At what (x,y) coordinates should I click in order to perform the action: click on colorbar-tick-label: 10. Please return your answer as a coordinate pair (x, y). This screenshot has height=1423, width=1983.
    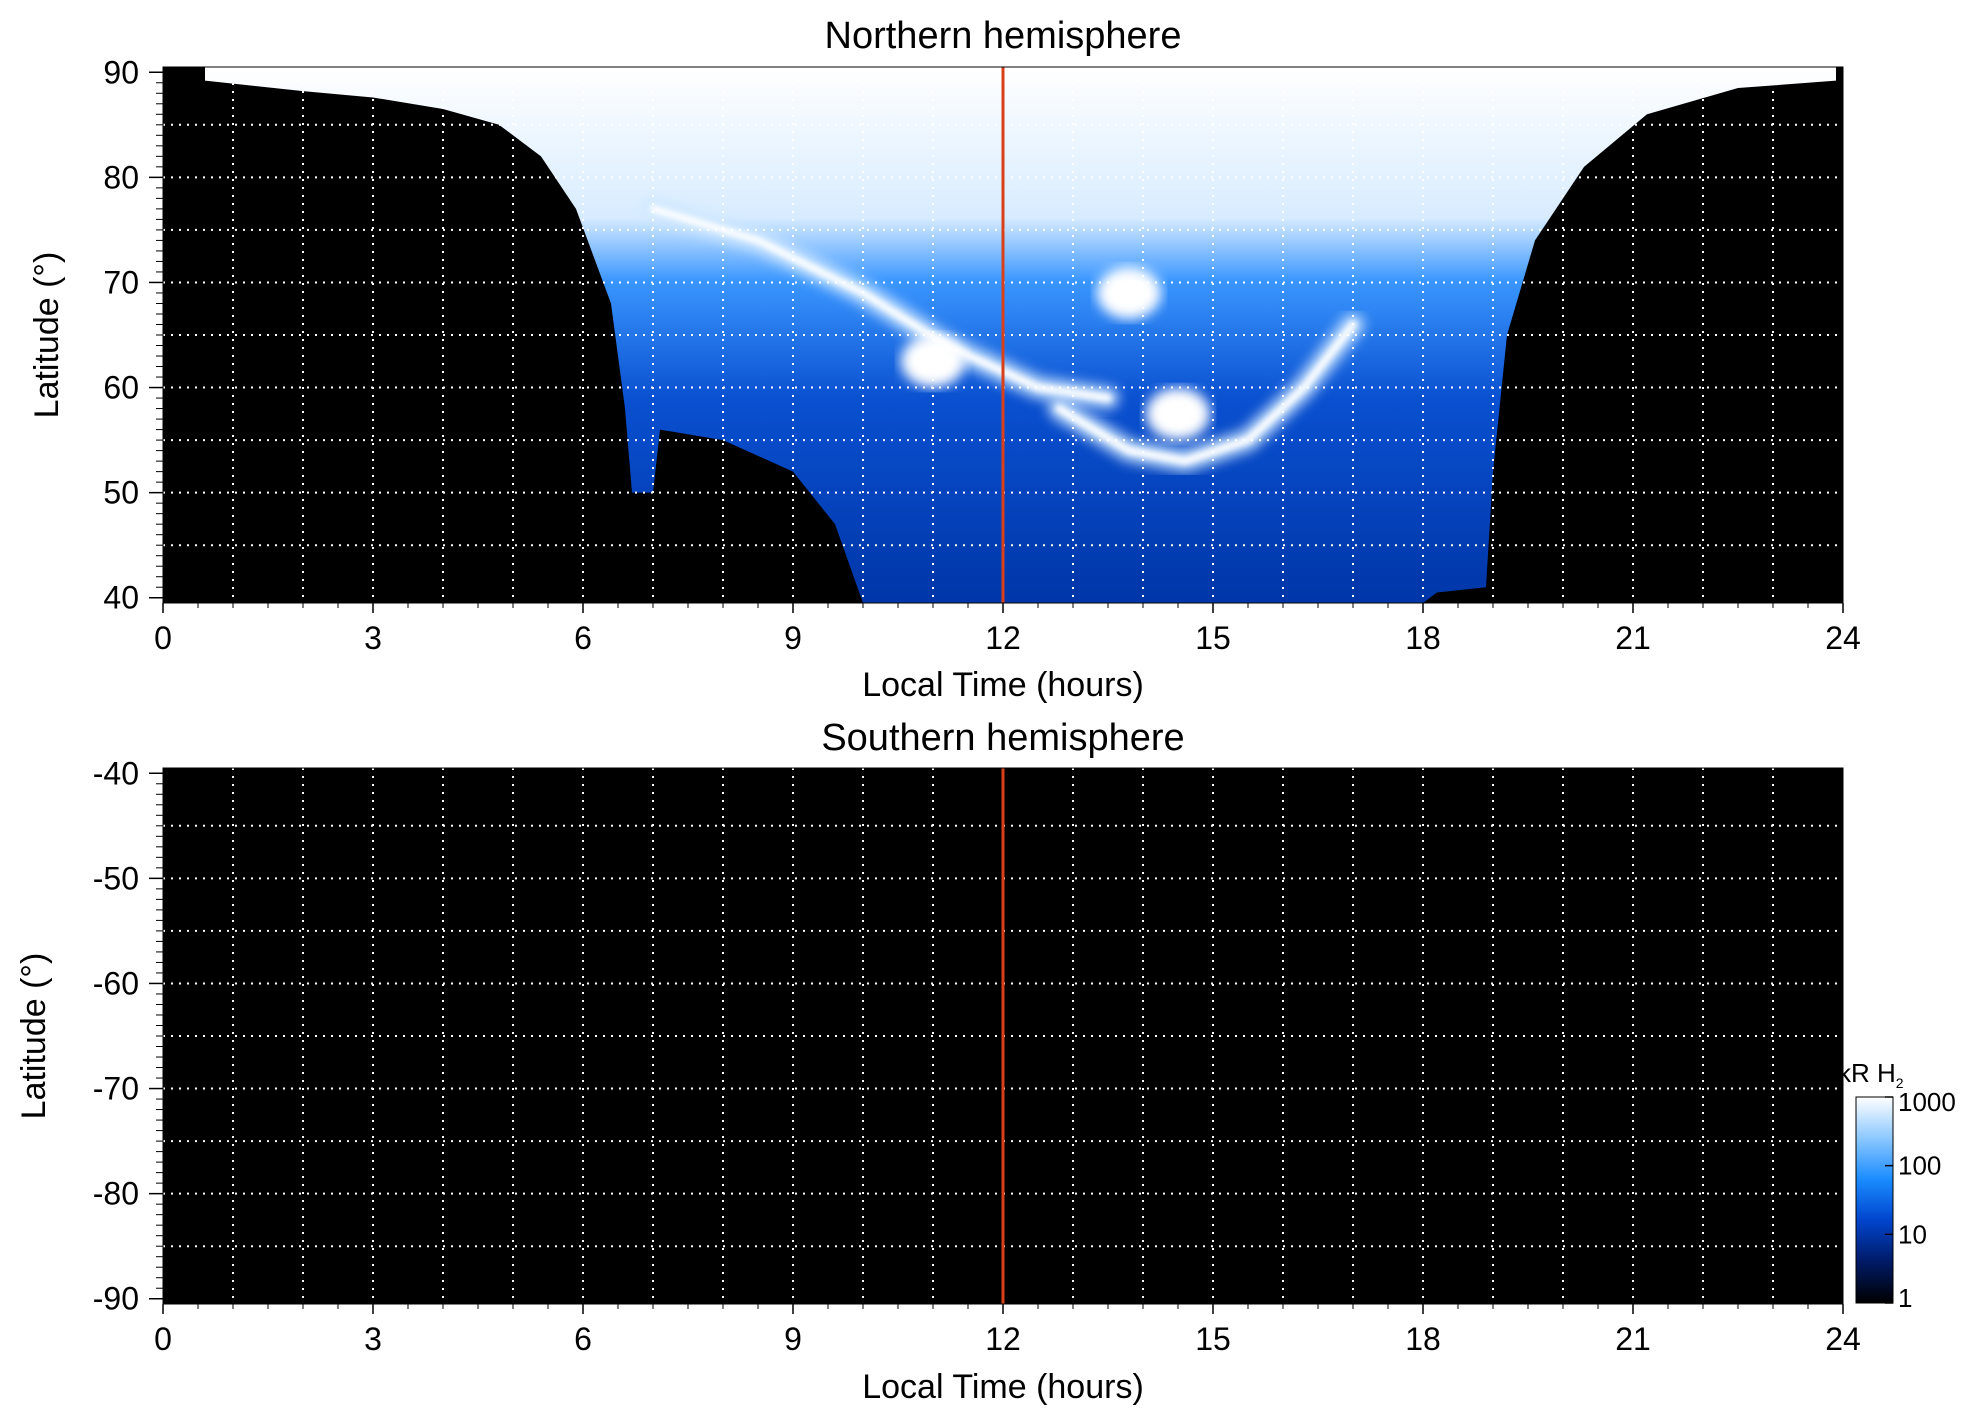
    Looking at the image, I should click on (1912, 1234).